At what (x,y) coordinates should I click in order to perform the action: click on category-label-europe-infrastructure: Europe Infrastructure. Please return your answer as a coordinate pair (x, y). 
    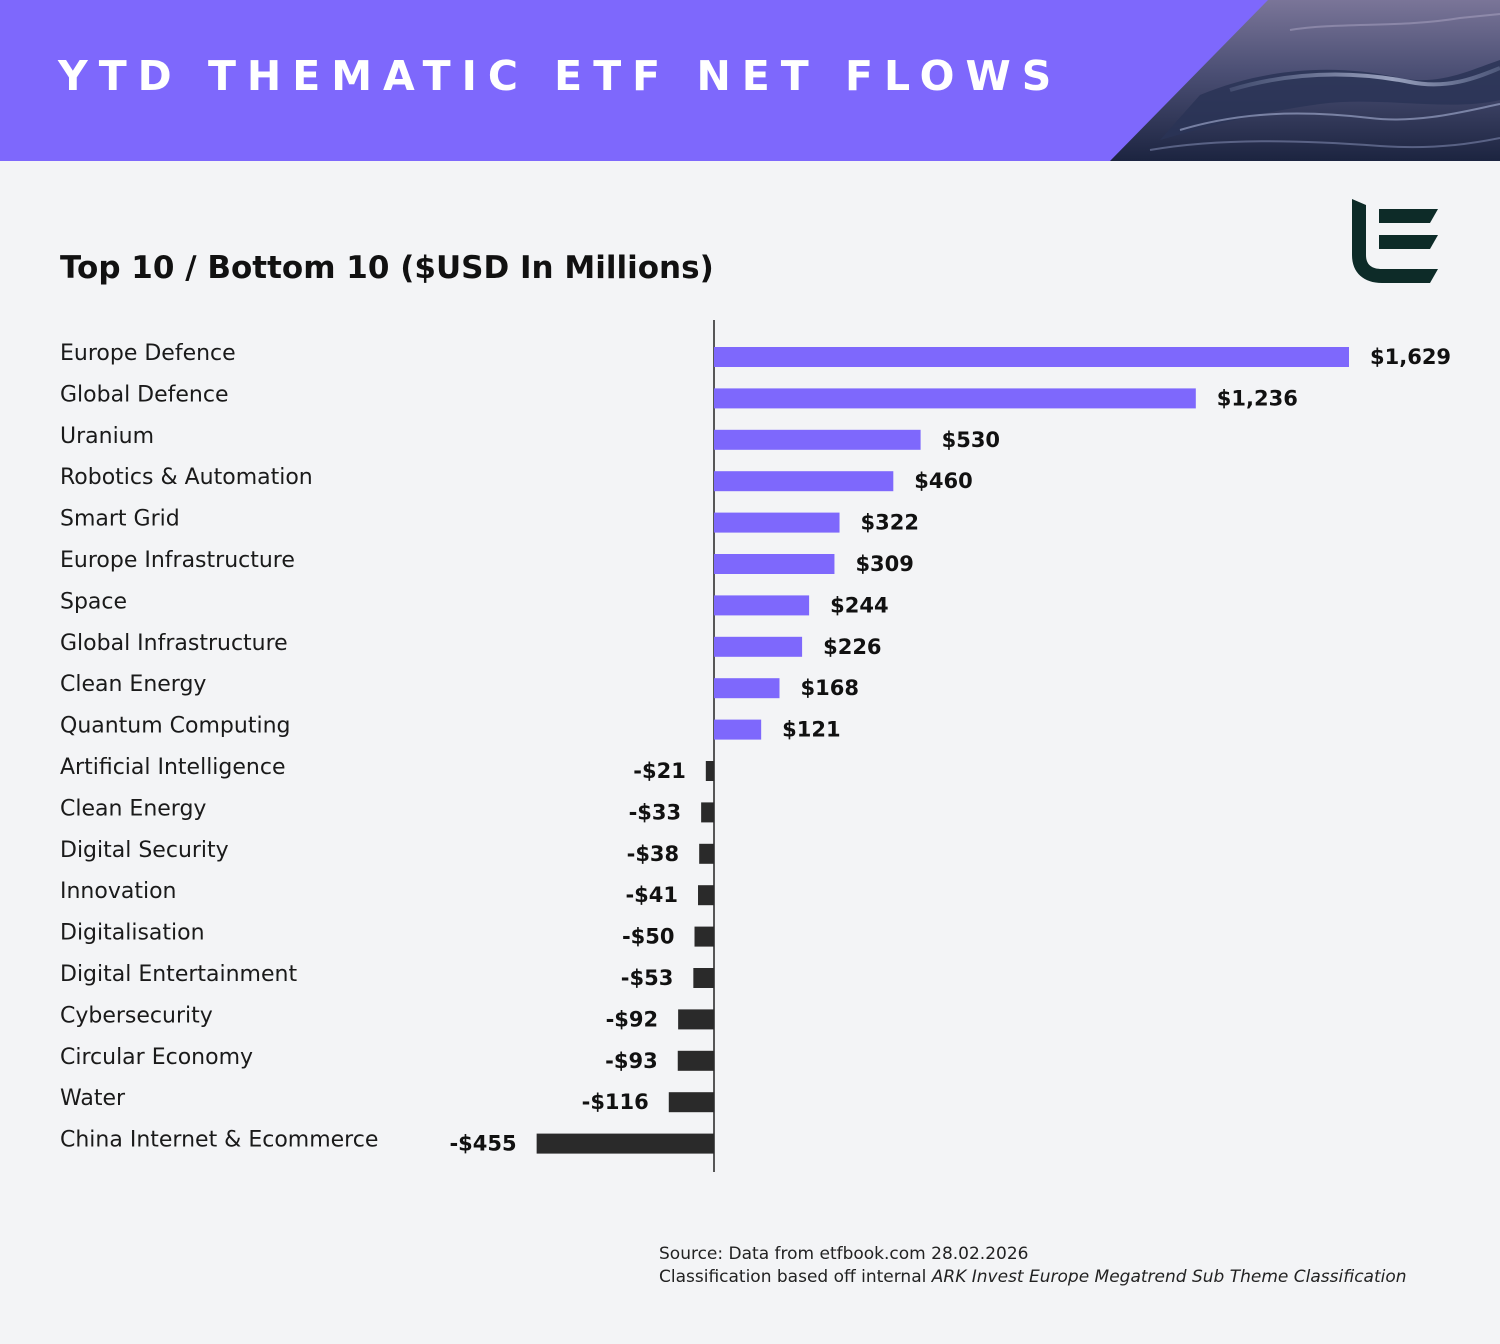
    Looking at the image, I should click on (177, 560).